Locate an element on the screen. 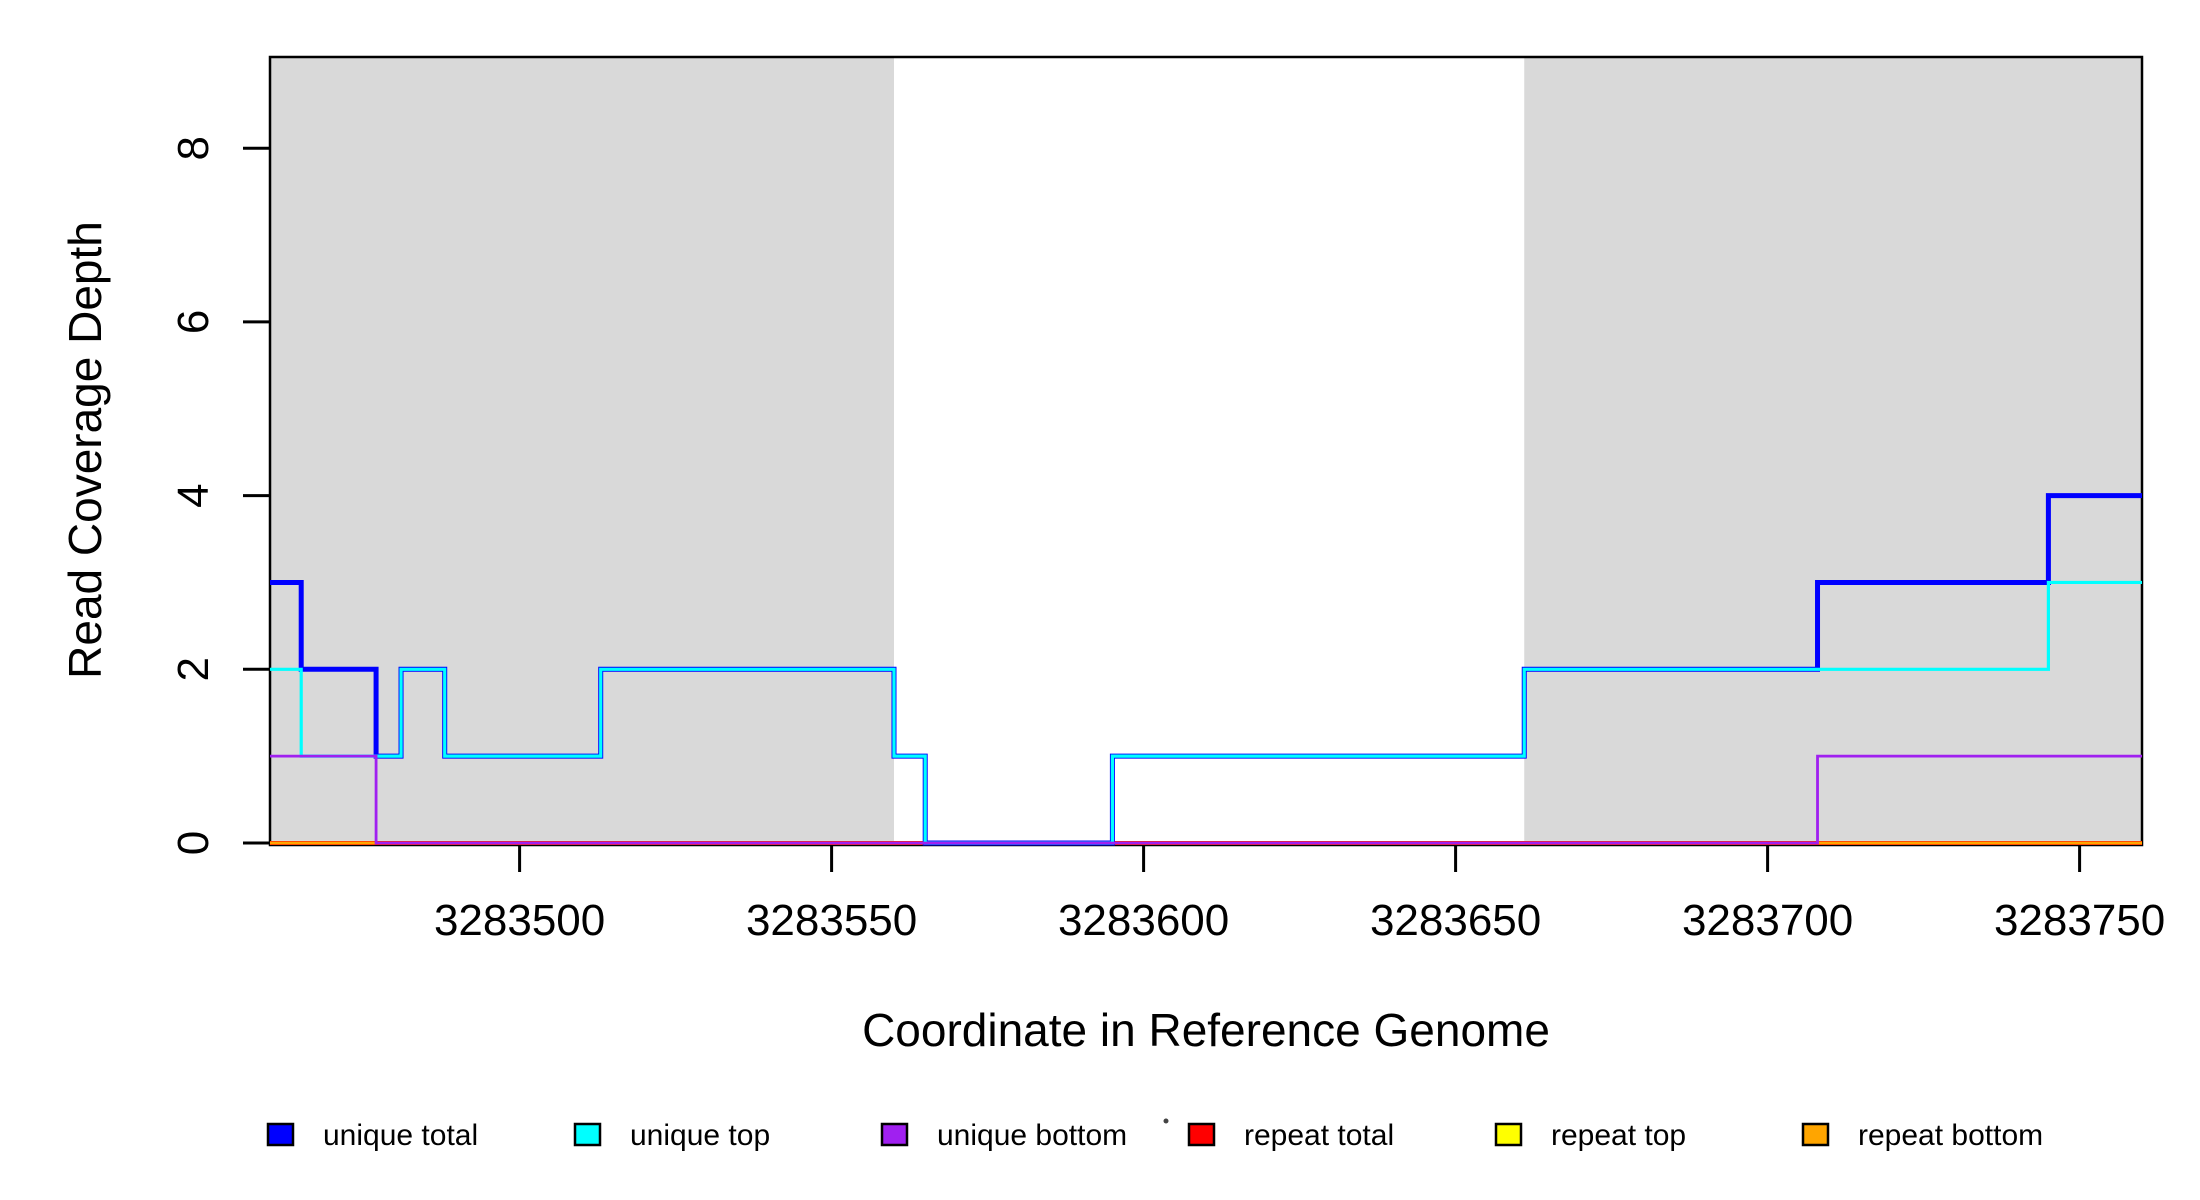  x-tick-label: 3283500 is located at coordinates (519, 920).